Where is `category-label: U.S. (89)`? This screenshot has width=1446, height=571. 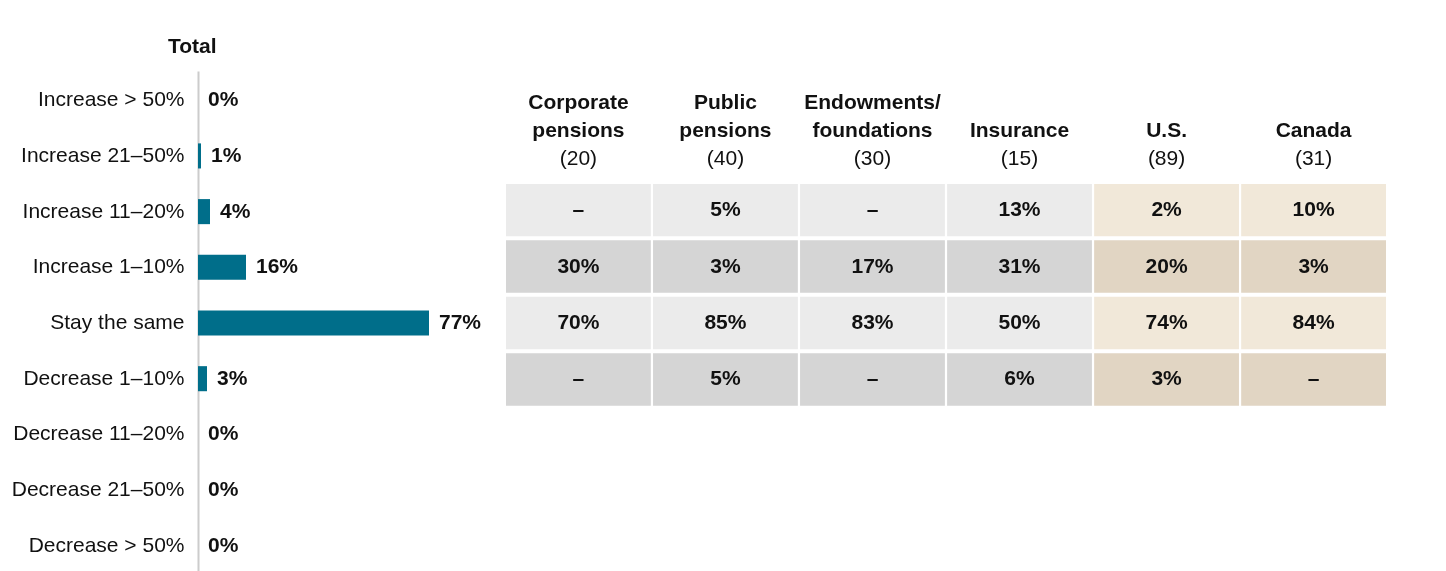 category-label: U.S. (89) is located at coordinates (1166, 143).